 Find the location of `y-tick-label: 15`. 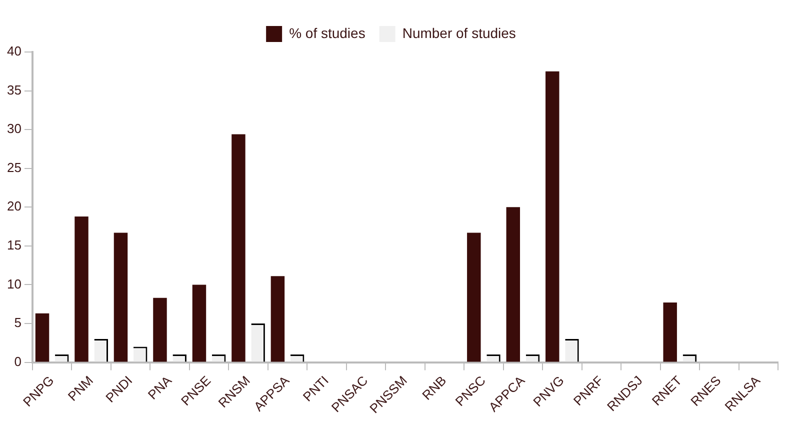

y-tick-label: 15 is located at coordinates (14, 245).